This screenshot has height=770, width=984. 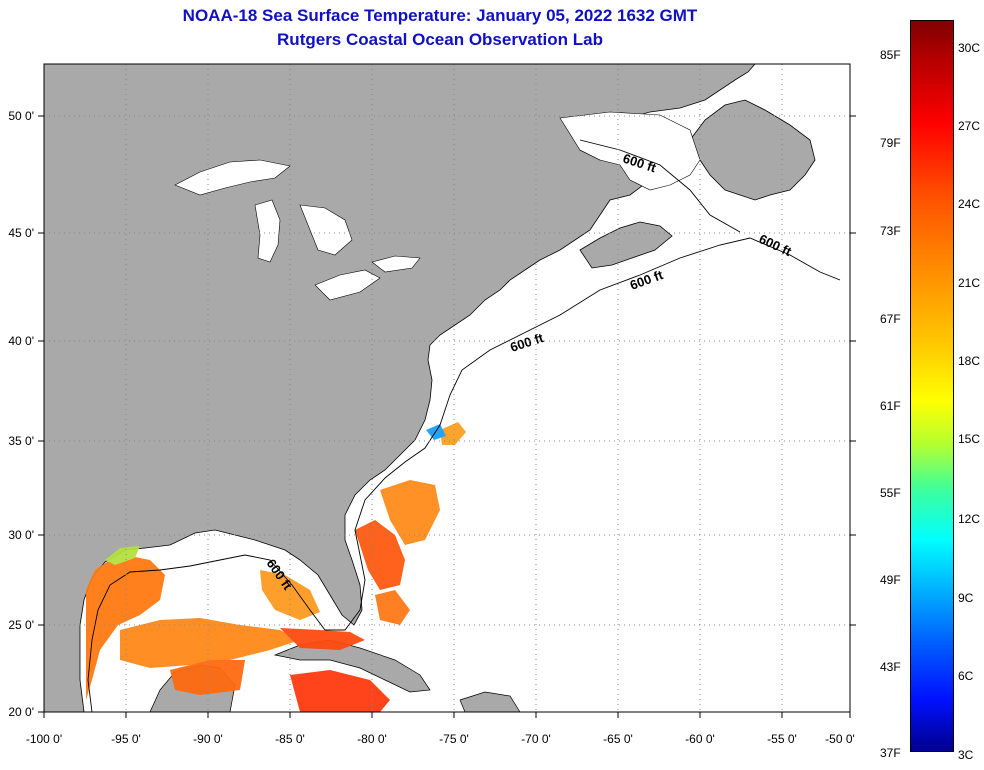 What do you see at coordinates (890, 319) in the screenshot?
I see `colorbar-f-label: 67F` at bounding box center [890, 319].